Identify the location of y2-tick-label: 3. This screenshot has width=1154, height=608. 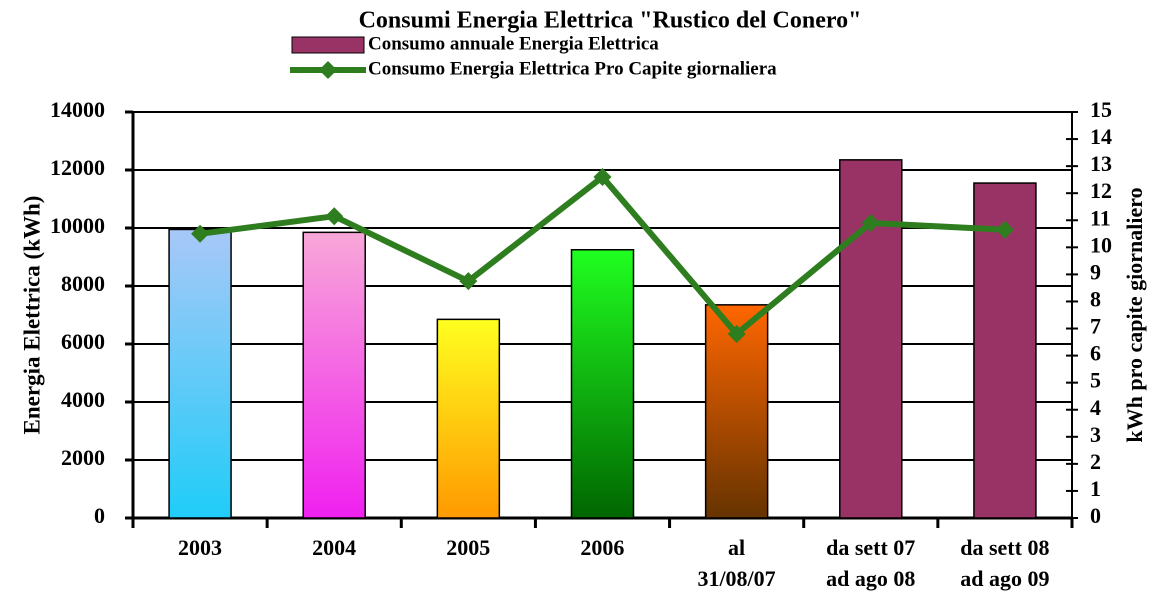
(1095, 434).